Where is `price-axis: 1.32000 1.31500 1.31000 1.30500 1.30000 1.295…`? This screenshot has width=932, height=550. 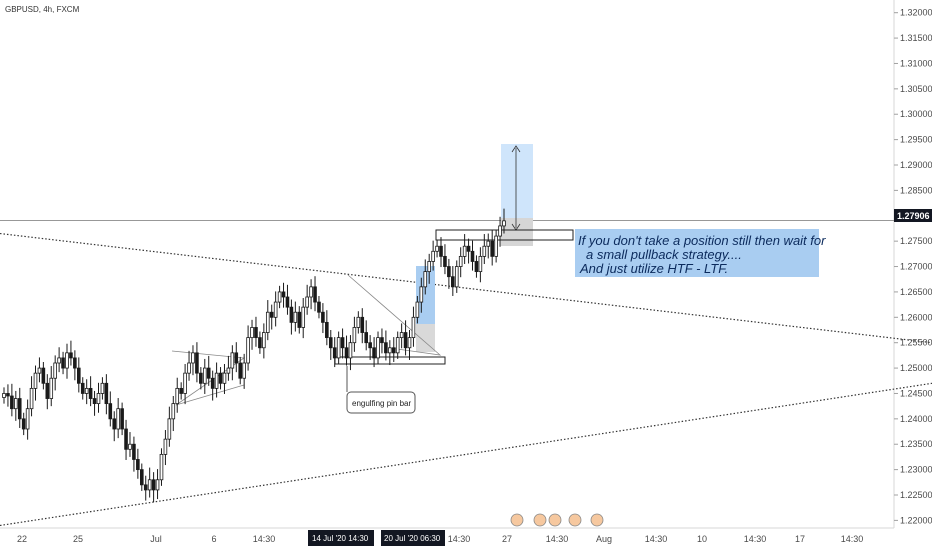
price-axis: 1.32000 1.31500 1.31000 1.30500 1.30000 1.295… is located at coordinates (913, 266).